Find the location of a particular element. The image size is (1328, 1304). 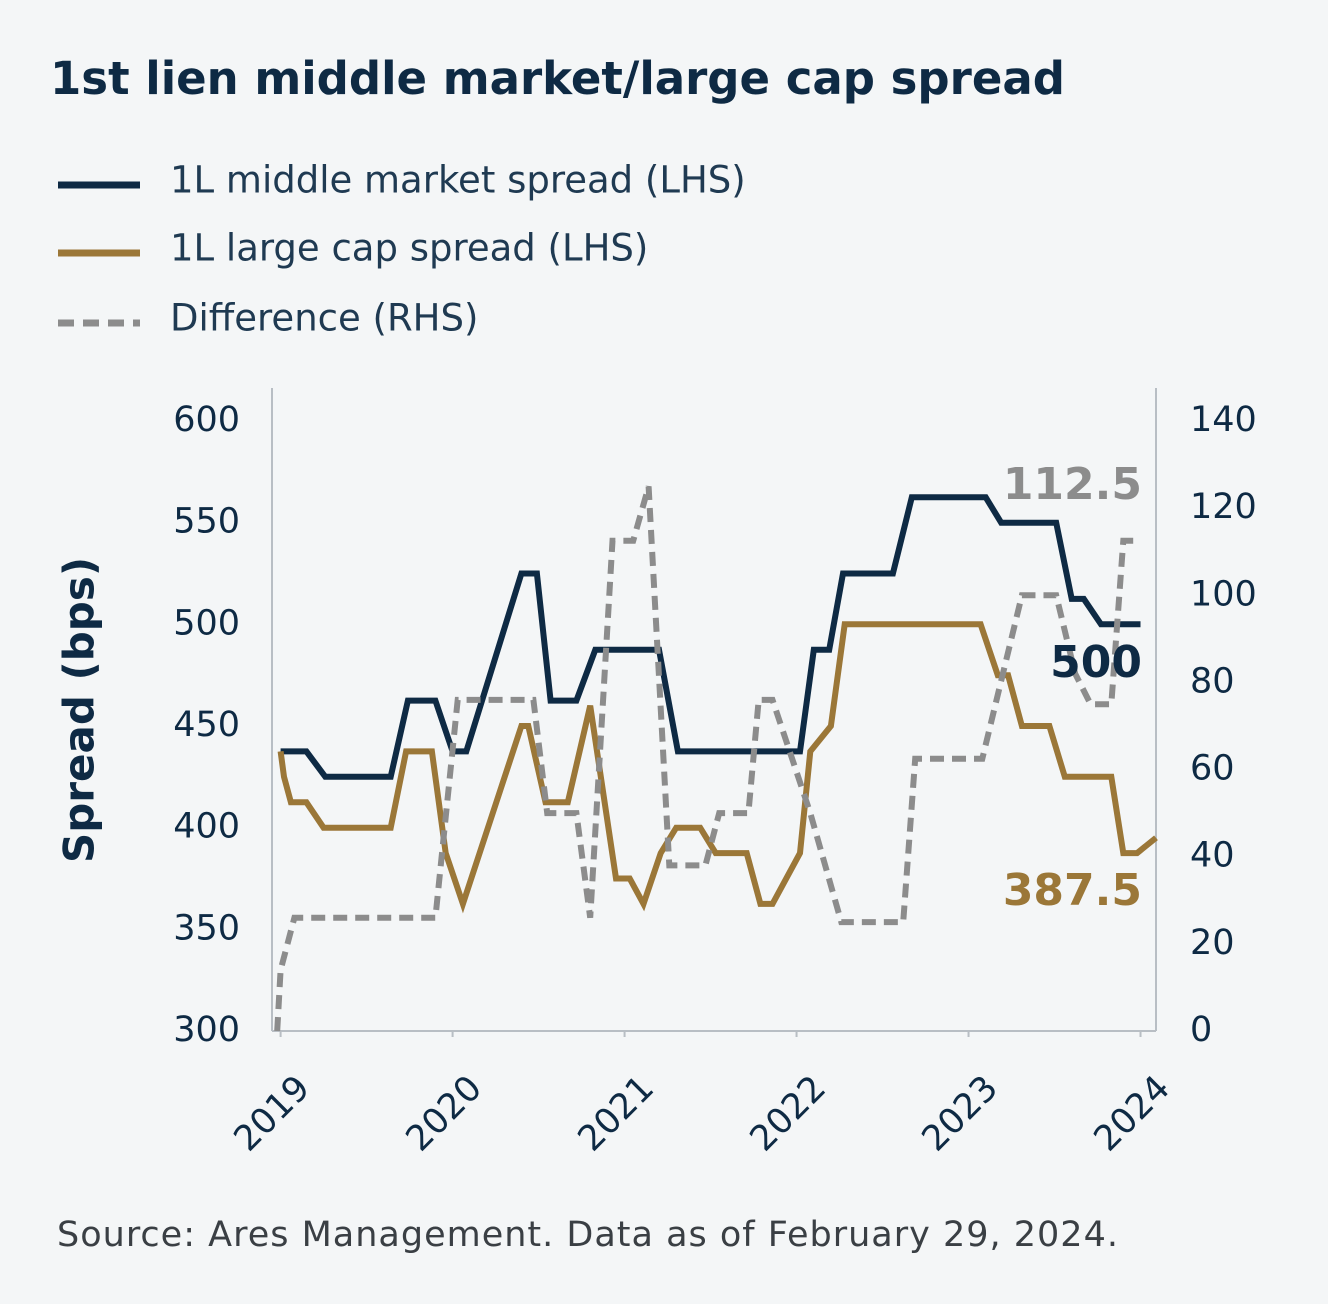

end-label: 112.5 is located at coordinates (1072, 484).